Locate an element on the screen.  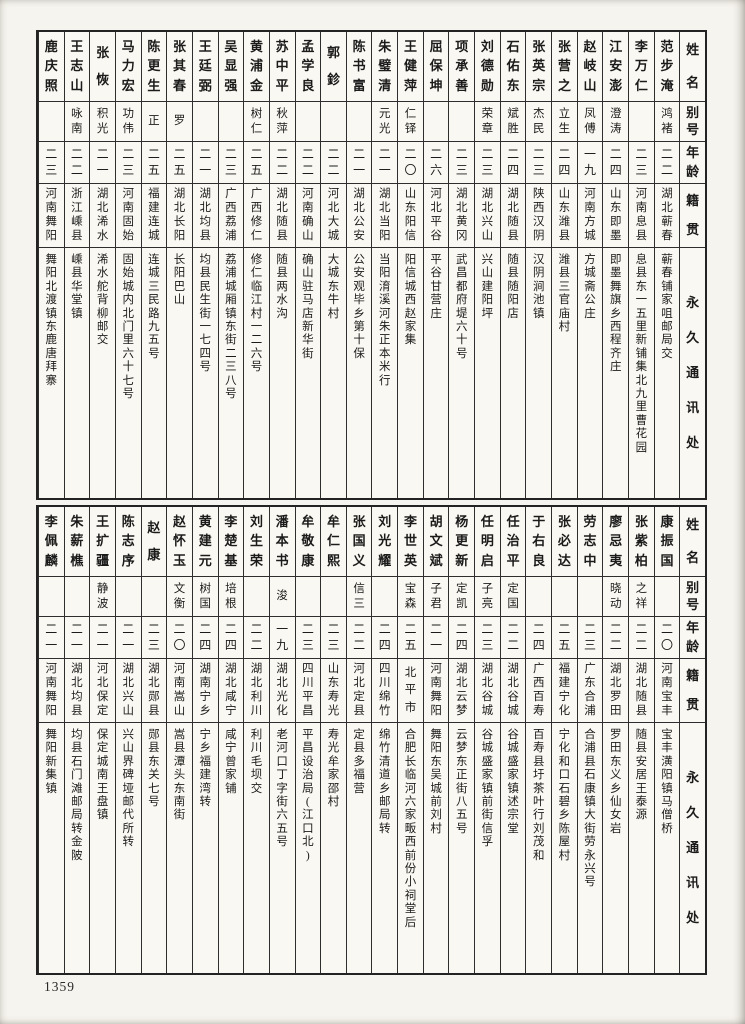
name-cell: 王健萍 is located at coordinates (410, 67).